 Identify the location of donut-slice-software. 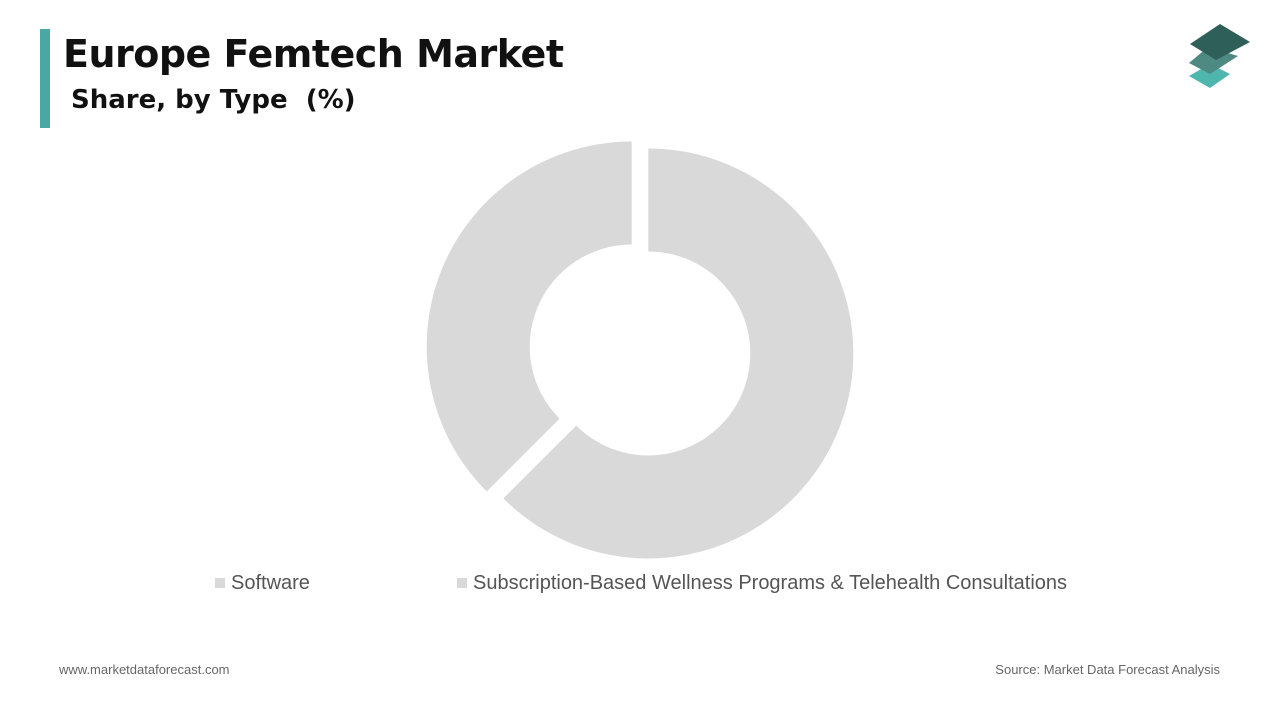
(529, 316).